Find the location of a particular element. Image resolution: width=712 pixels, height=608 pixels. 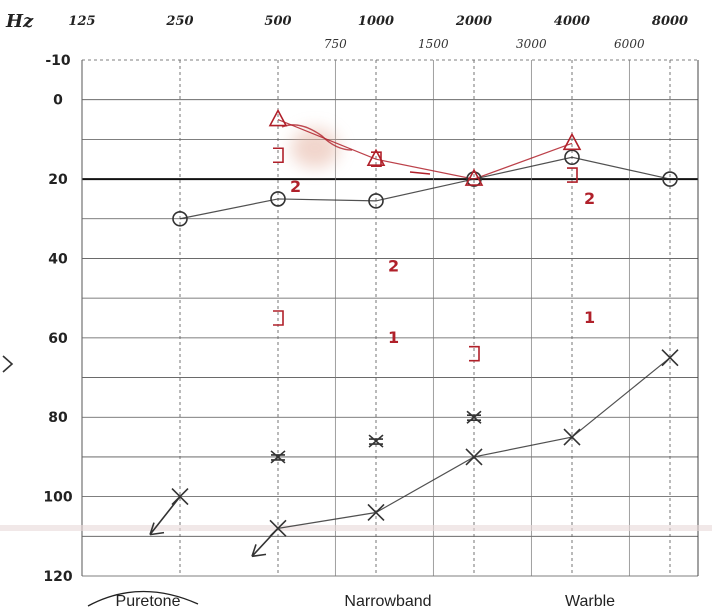

smudge-stain is located at coordinates (315, 148).